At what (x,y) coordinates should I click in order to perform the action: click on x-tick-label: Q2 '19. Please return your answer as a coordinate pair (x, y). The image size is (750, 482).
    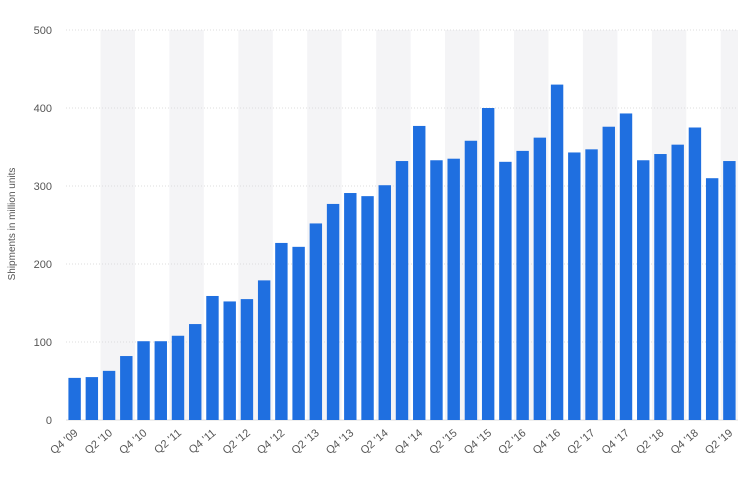
    Looking at the image, I should click on (719, 442).